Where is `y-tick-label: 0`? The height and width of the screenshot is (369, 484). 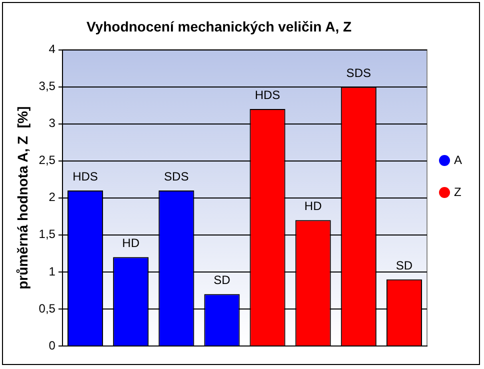 y-tick-label: 0 is located at coordinates (52, 345).